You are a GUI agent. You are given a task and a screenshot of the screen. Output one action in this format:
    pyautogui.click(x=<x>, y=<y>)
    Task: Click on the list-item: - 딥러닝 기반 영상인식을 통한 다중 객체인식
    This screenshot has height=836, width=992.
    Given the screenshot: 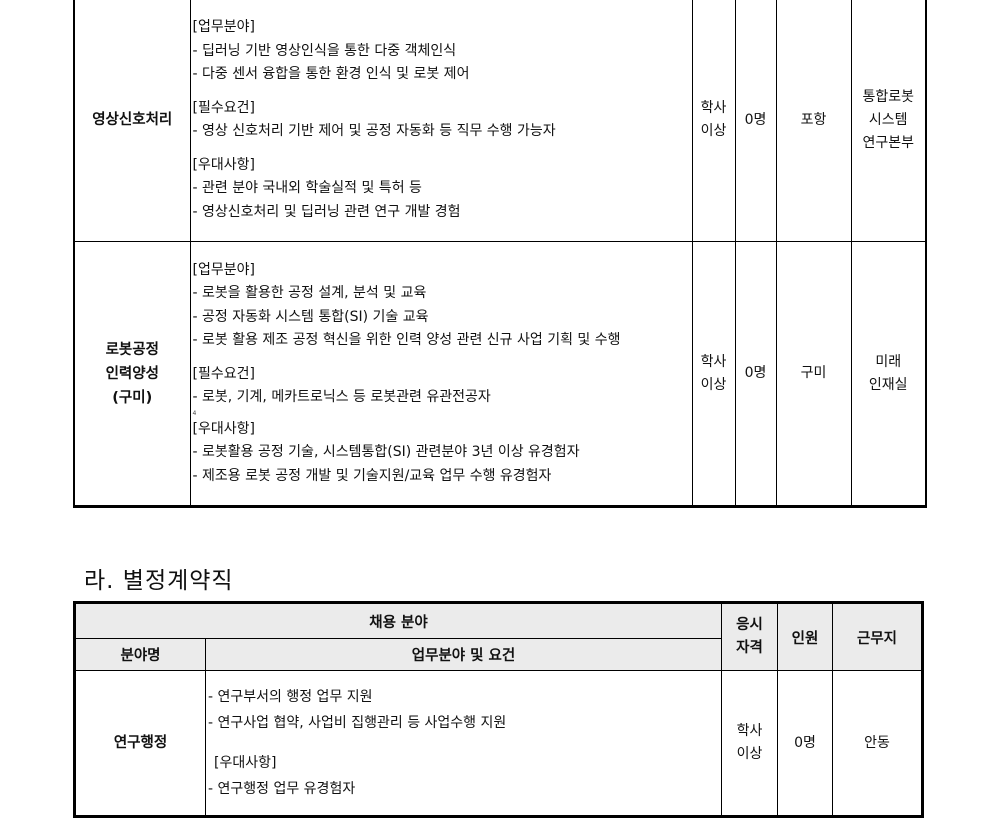 What is the action you would take?
    pyautogui.click(x=324, y=50)
    